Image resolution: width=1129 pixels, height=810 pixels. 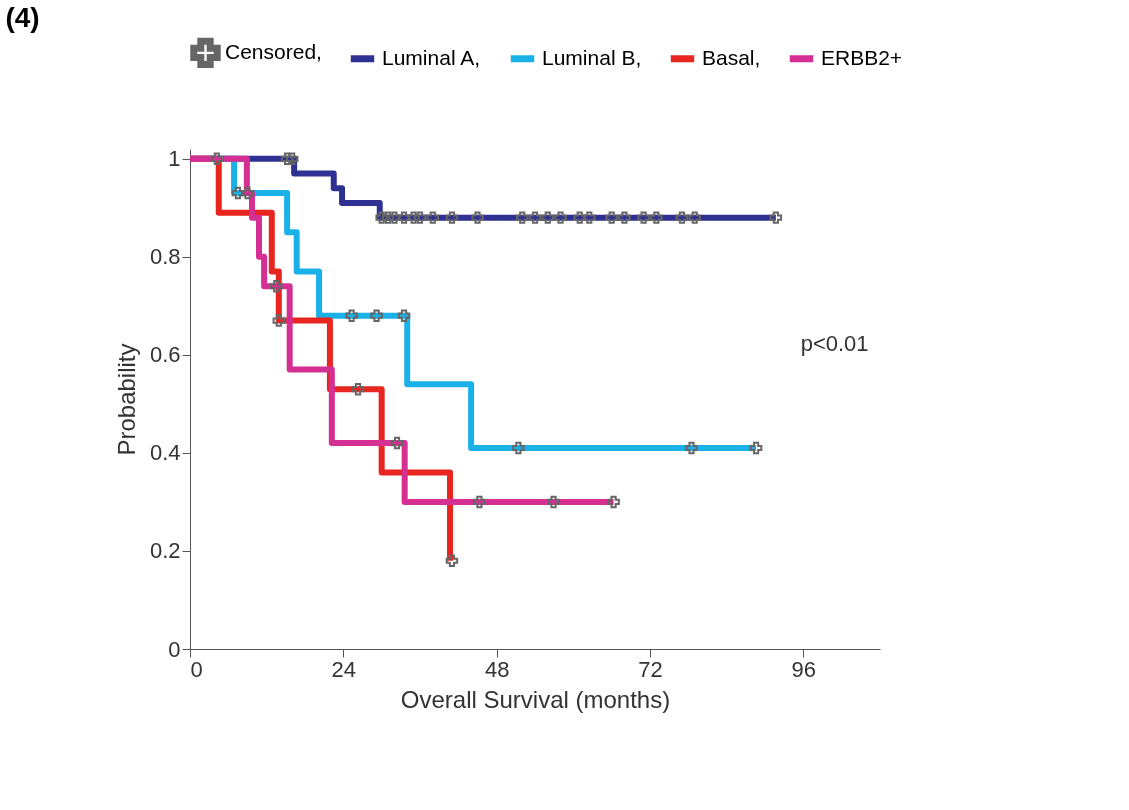 I want to click on y-tick-label: 0.6, so click(x=165, y=355).